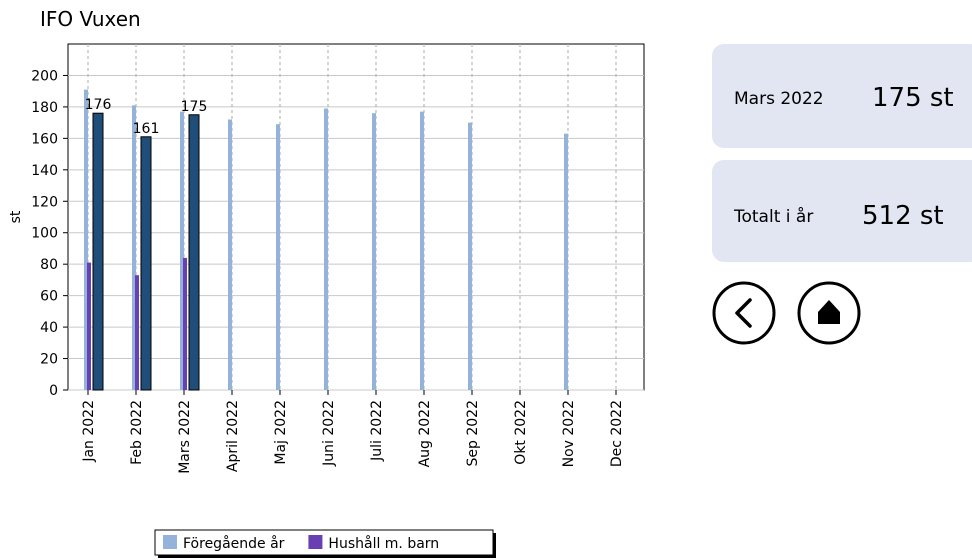 The height and width of the screenshot is (560, 972). Describe the element at coordinates (89, 431) in the screenshot. I see `x-tick-label: Jan 2022` at that location.